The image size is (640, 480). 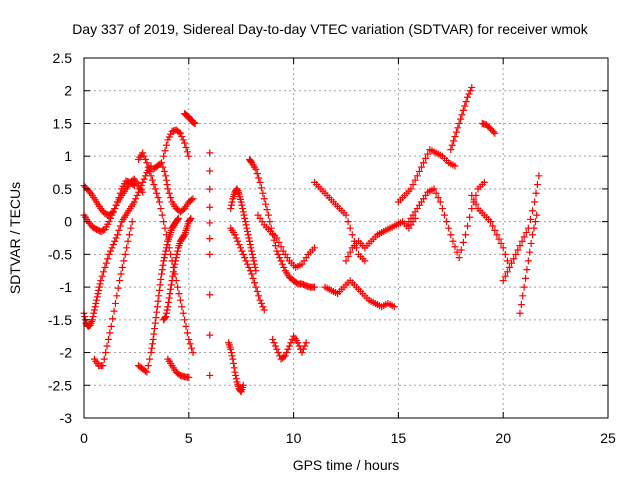 What do you see at coordinates (66, 418) in the screenshot?
I see `y-tick-label: -3` at bounding box center [66, 418].